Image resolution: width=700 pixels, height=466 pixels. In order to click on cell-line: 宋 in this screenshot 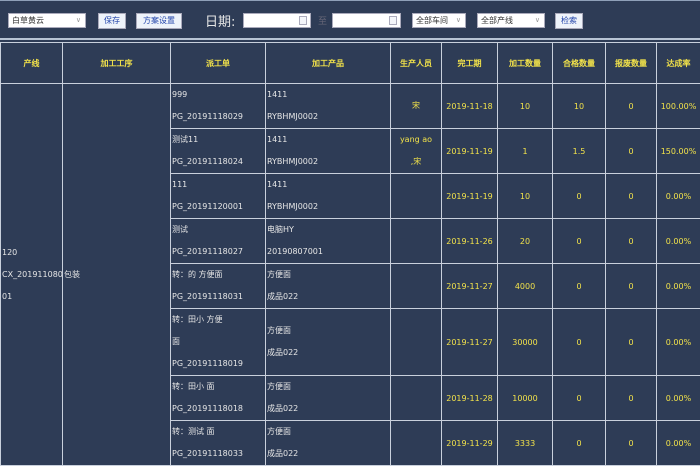, I will do `click(416, 106)`.